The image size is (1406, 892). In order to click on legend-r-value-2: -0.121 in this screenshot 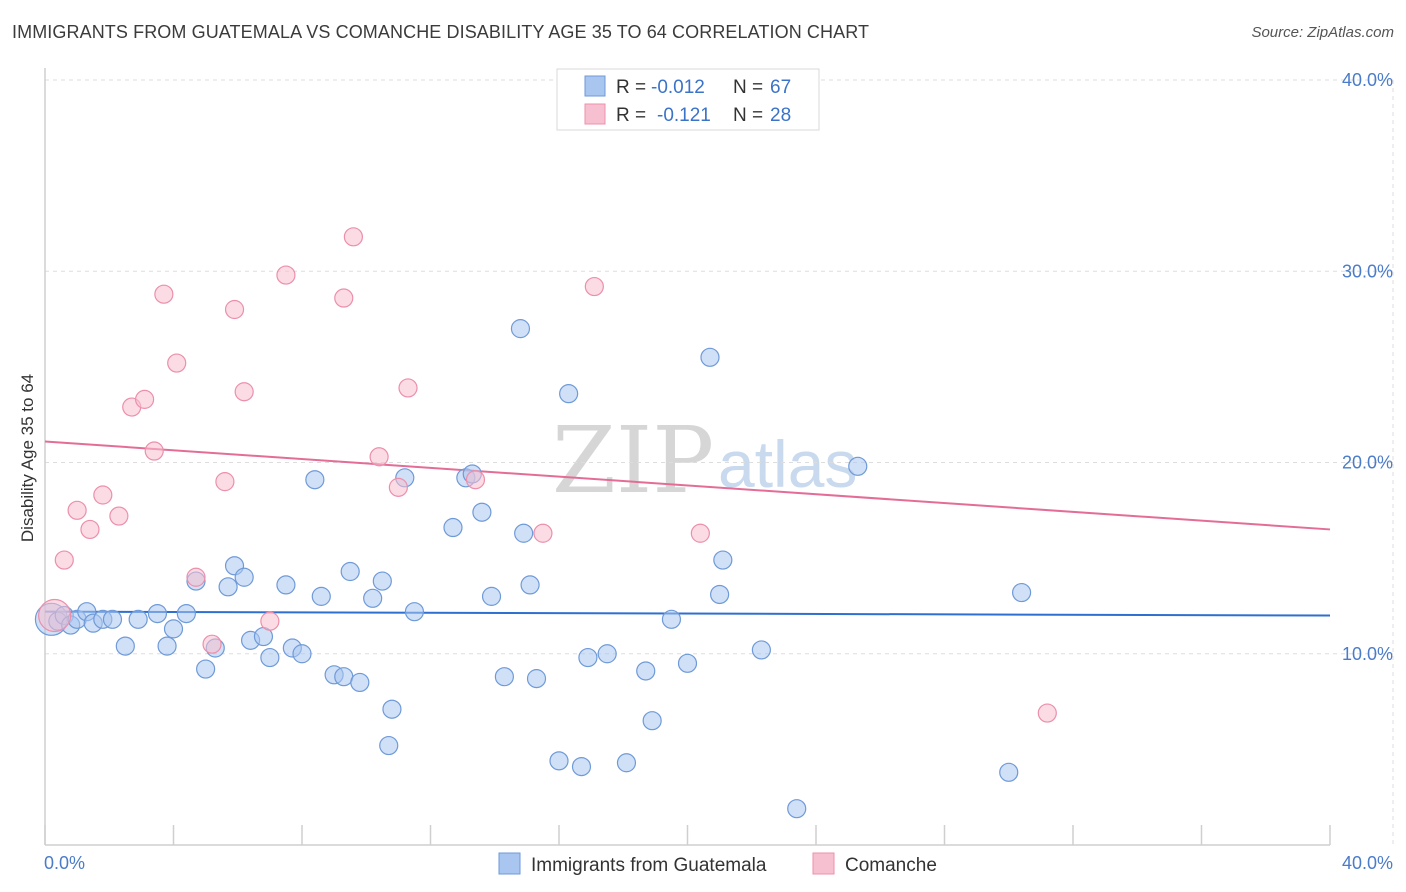, I will do `click(684, 115)`.